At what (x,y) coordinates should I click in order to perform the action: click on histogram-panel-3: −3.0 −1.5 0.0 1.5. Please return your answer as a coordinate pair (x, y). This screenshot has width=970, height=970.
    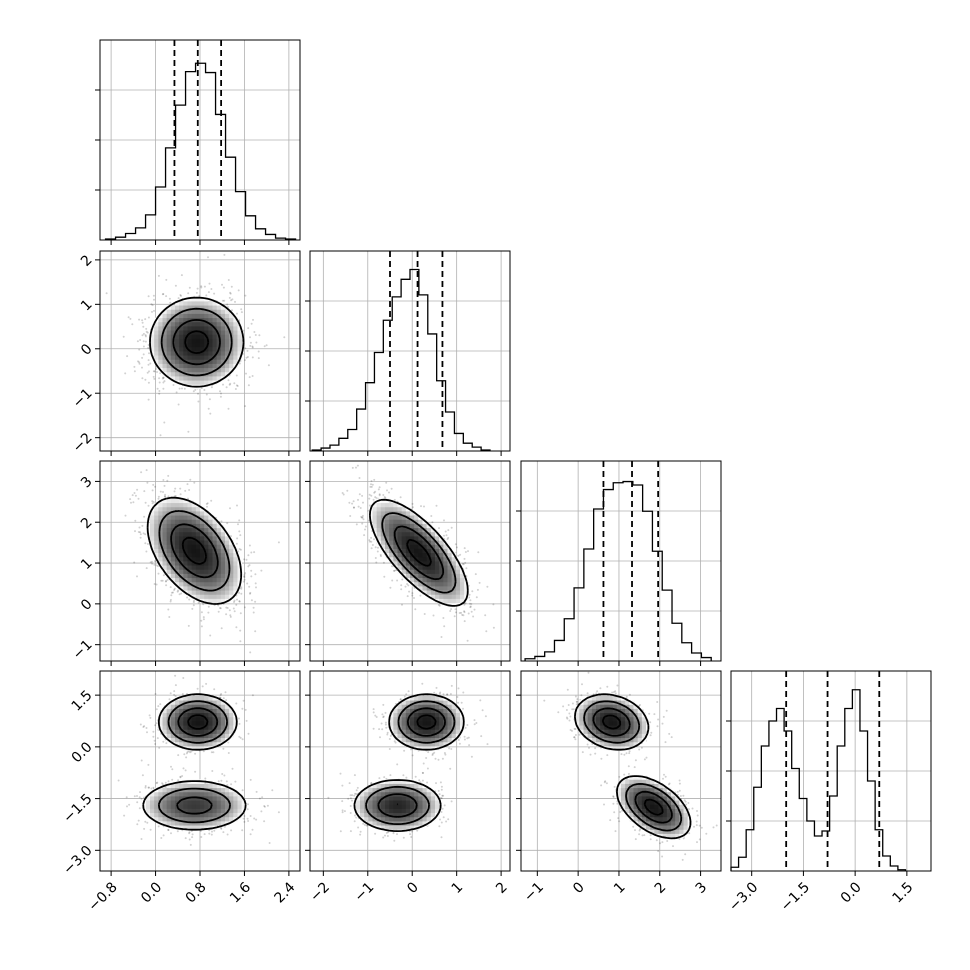
    Looking at the image, I should click on (829, 792).